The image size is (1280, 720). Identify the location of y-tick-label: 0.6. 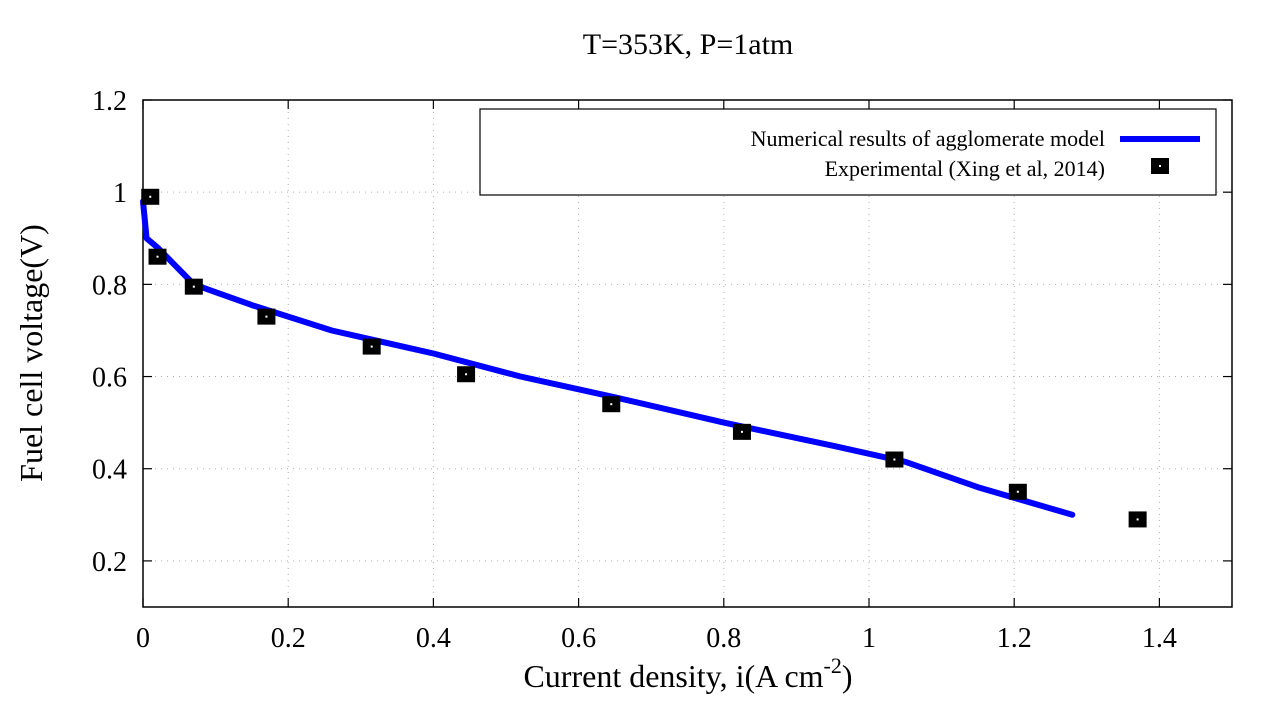
(109, 378).